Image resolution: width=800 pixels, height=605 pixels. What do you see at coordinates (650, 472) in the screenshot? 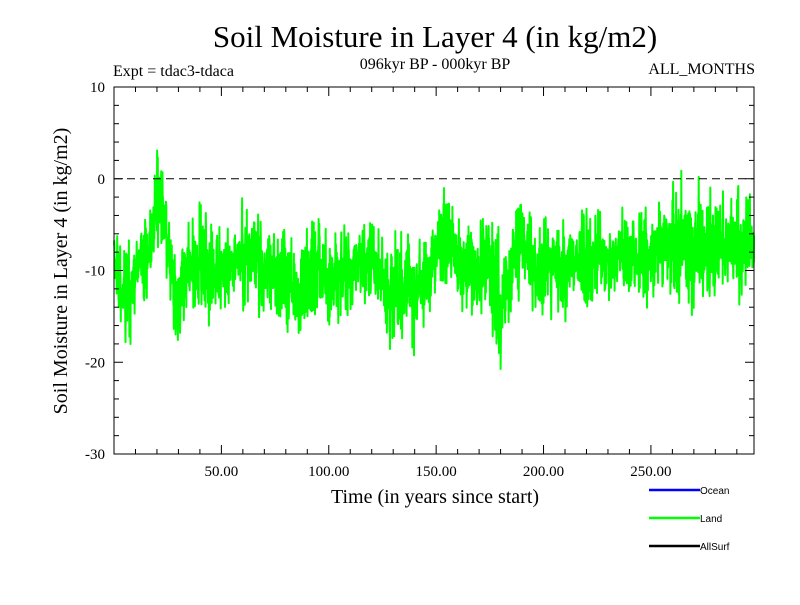
I see `x-tick-label: 250.00` at bounding box center [650, 472].